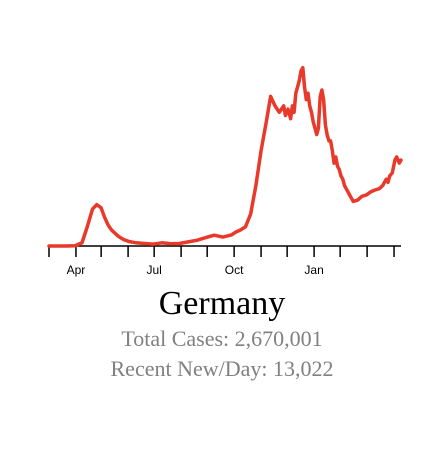 The image size is (444, 452). What do you see at coordinates (195, 270) in the screenshot?
I see `x-axis-tick-labels: Apr Jul Oct Jan` at bounding box center [195, 270].